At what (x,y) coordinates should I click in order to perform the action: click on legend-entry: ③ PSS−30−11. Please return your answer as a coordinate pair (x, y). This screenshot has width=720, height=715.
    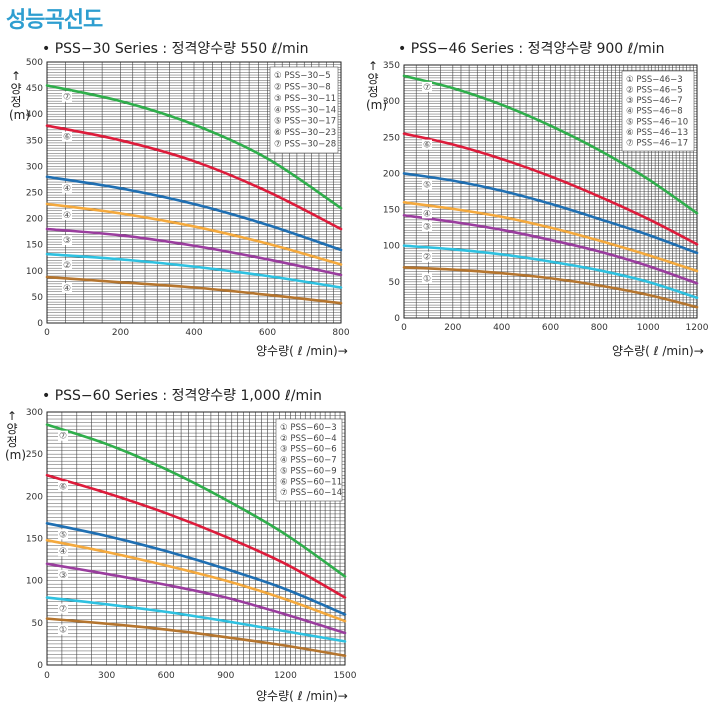
    Looking at the image, I should click on (305, 99).